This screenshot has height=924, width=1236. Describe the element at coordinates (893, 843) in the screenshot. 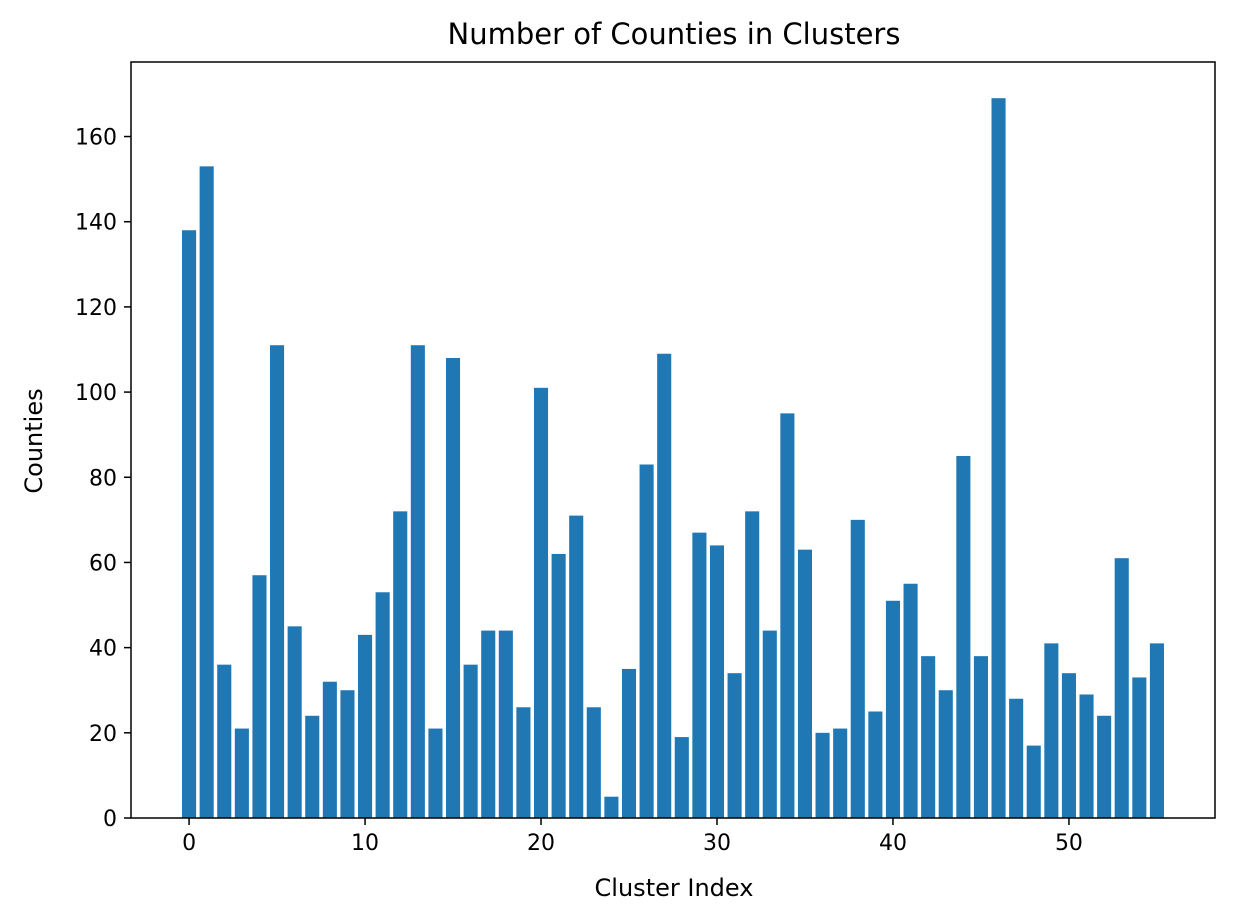

I see `x-tick-label: 40` at that location.